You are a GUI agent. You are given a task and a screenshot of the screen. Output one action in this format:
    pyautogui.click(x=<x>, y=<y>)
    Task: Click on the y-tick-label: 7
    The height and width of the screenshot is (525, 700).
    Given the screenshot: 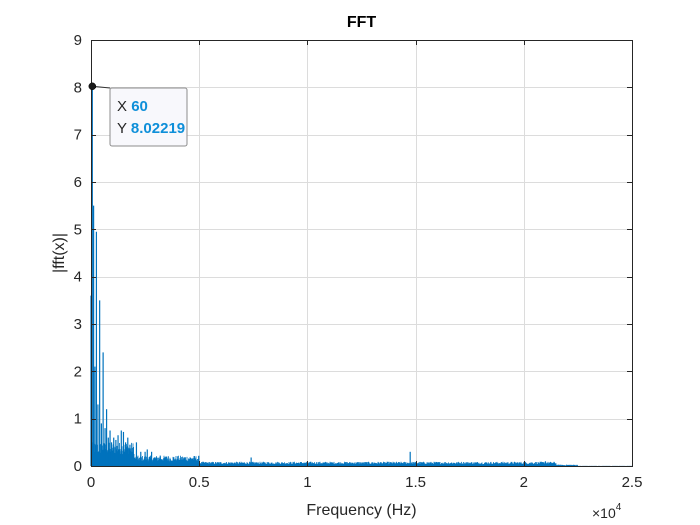 What is the action you would take?
    pyautogui.click(x=78, y=135)
    